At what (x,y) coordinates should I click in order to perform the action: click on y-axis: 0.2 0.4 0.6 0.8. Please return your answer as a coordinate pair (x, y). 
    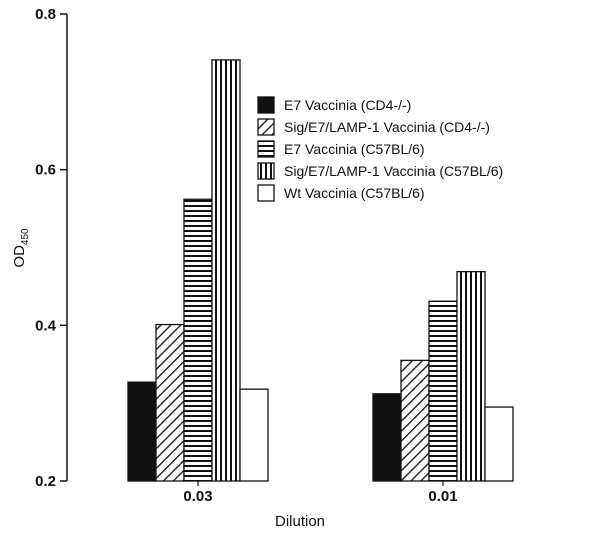
    Looking at the image, I should click on (51, 248).